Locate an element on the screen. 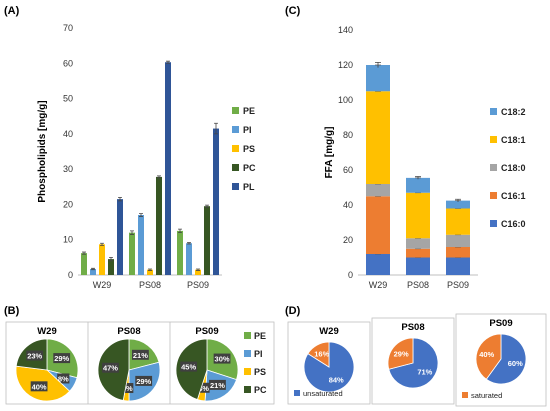 The width and height of the screenshot is (550, 411). panel-a-y-tick-label: 70 is located at coordinates (68, 28).